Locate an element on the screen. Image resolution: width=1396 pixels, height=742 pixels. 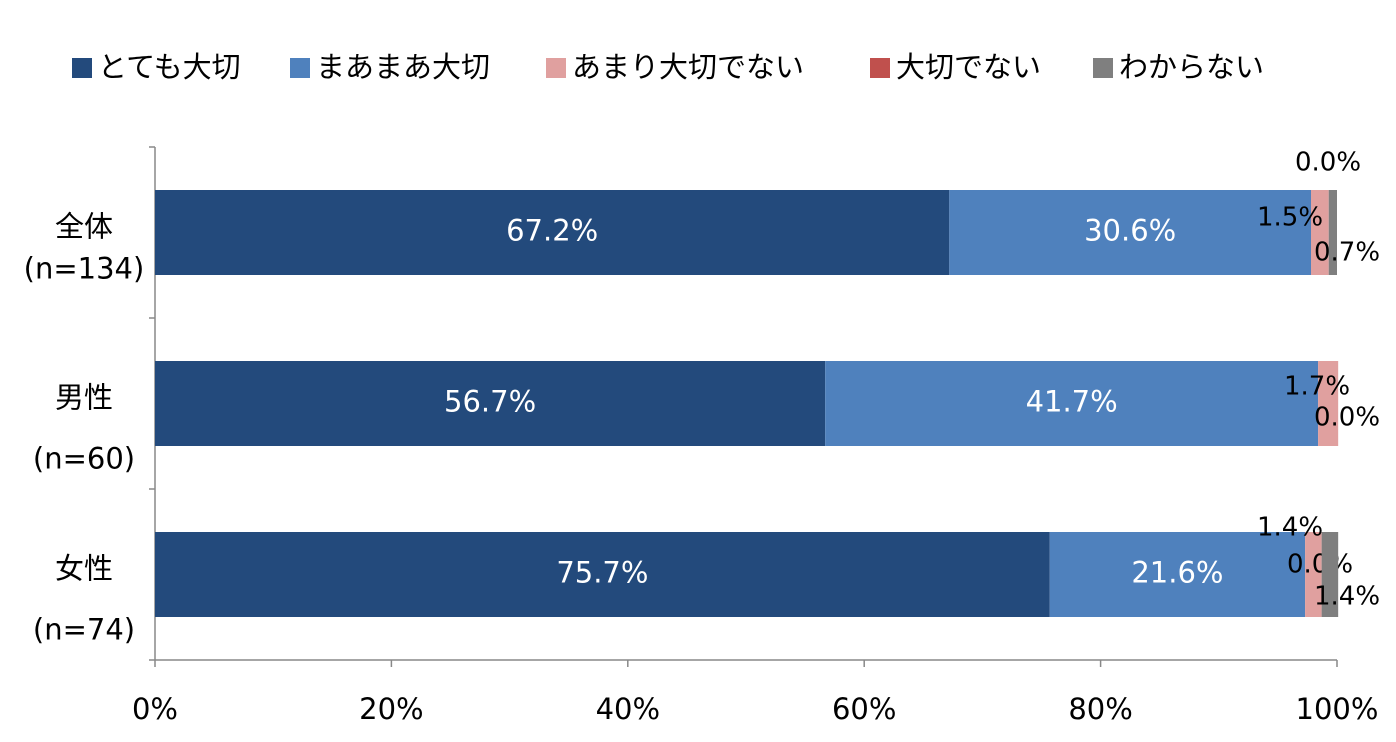
value-label: 41.7% is located at coordinates (1072, 402).